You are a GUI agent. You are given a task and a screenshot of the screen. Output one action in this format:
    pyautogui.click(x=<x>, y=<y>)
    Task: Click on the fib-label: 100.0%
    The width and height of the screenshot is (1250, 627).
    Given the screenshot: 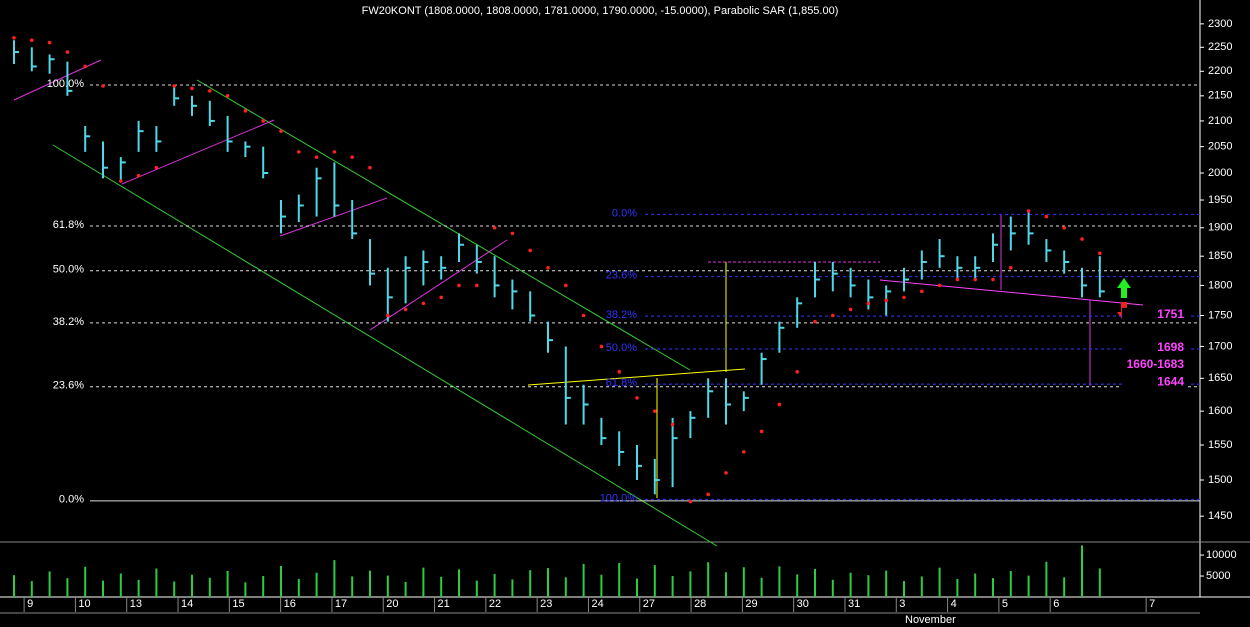 What is the action you would take?
    pyautogui.click(x=66, y=84)
    